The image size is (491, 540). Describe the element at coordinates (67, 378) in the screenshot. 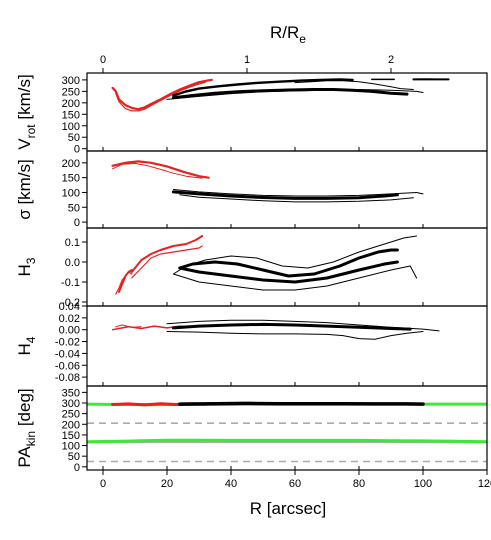

I see `y-tick-label: -0.08` at that location.